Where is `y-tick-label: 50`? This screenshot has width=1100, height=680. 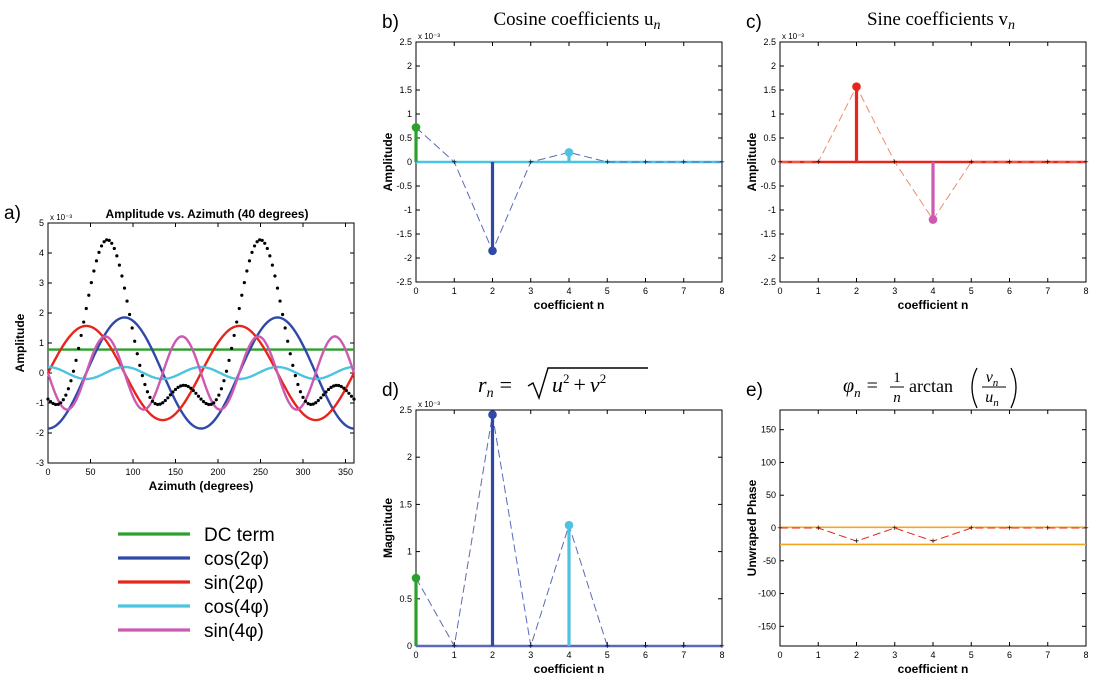 y-tick-label: 50 is located at coordinates (771, 495).